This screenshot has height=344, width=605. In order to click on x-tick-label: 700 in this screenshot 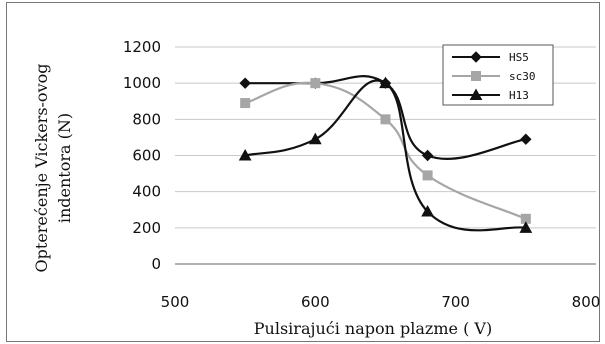, I will do `click(455, 302)`.